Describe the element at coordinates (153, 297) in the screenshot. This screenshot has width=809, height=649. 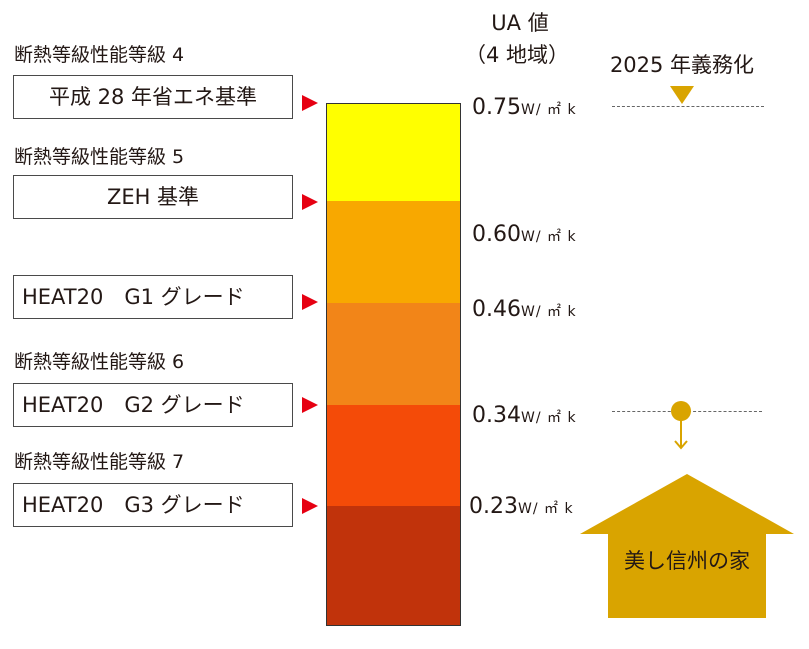
I see `standard-box-g1: HEAT20 G1 グレード` at that location.